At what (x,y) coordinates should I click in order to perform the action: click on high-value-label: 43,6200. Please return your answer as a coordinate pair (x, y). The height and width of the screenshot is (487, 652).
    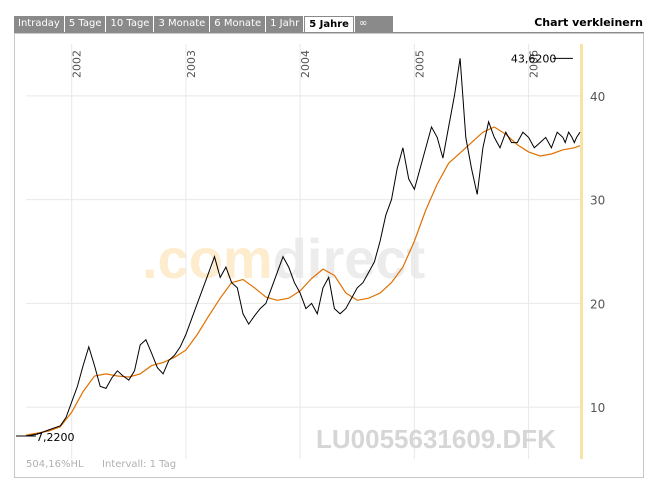
    Looking at the image, I should click on (534, 58).